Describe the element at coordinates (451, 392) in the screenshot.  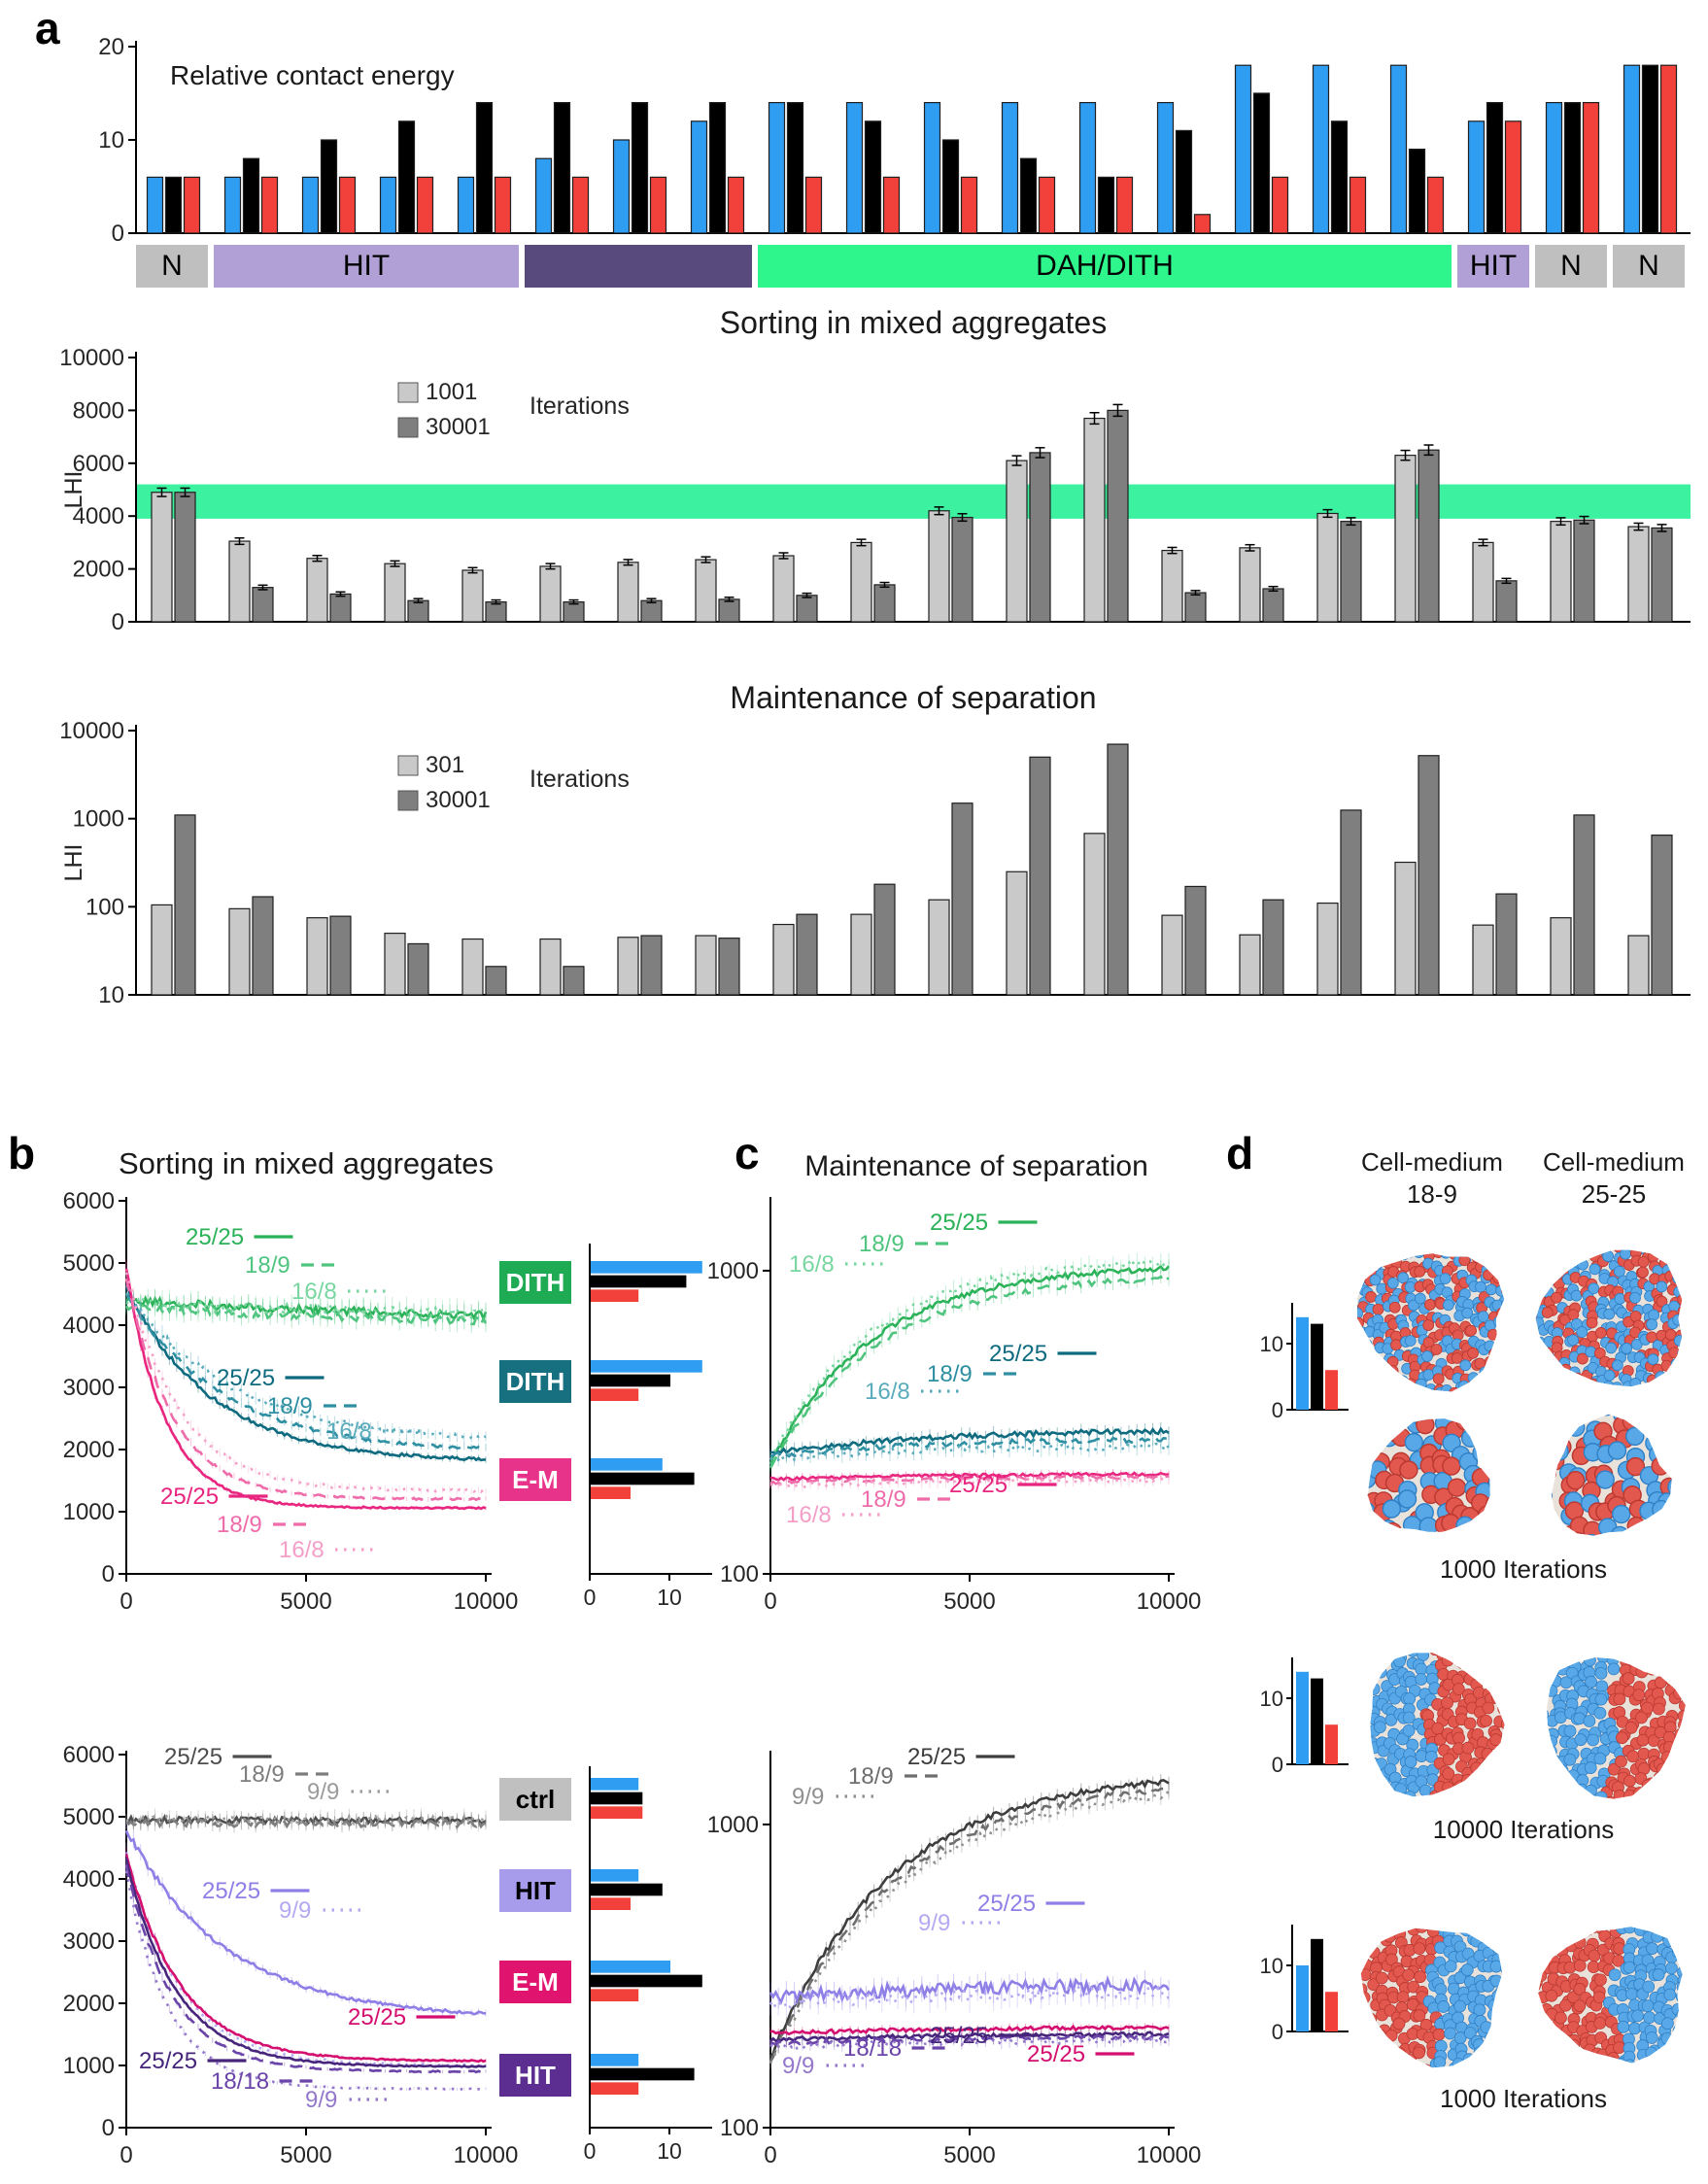
I see `legend-label: 1001` at that location.